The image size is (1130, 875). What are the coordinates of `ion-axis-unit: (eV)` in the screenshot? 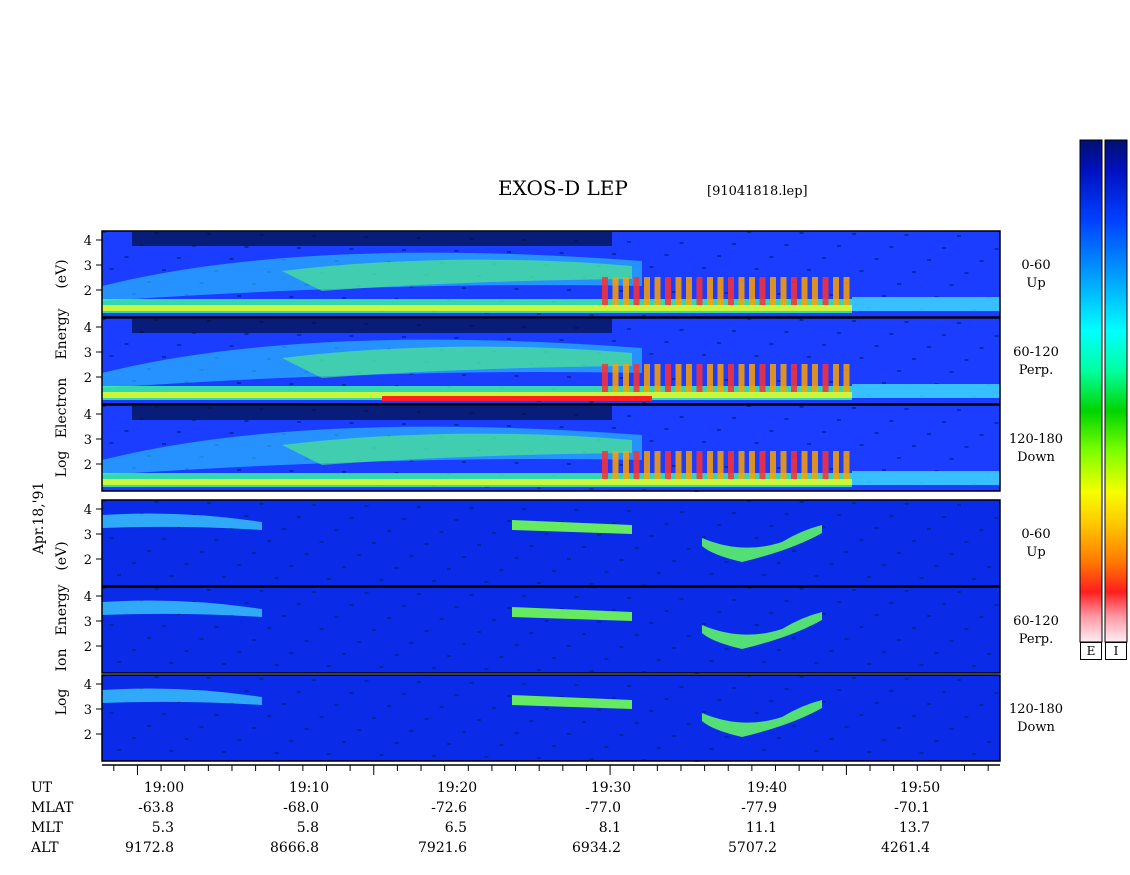 It's located at (62, 555).